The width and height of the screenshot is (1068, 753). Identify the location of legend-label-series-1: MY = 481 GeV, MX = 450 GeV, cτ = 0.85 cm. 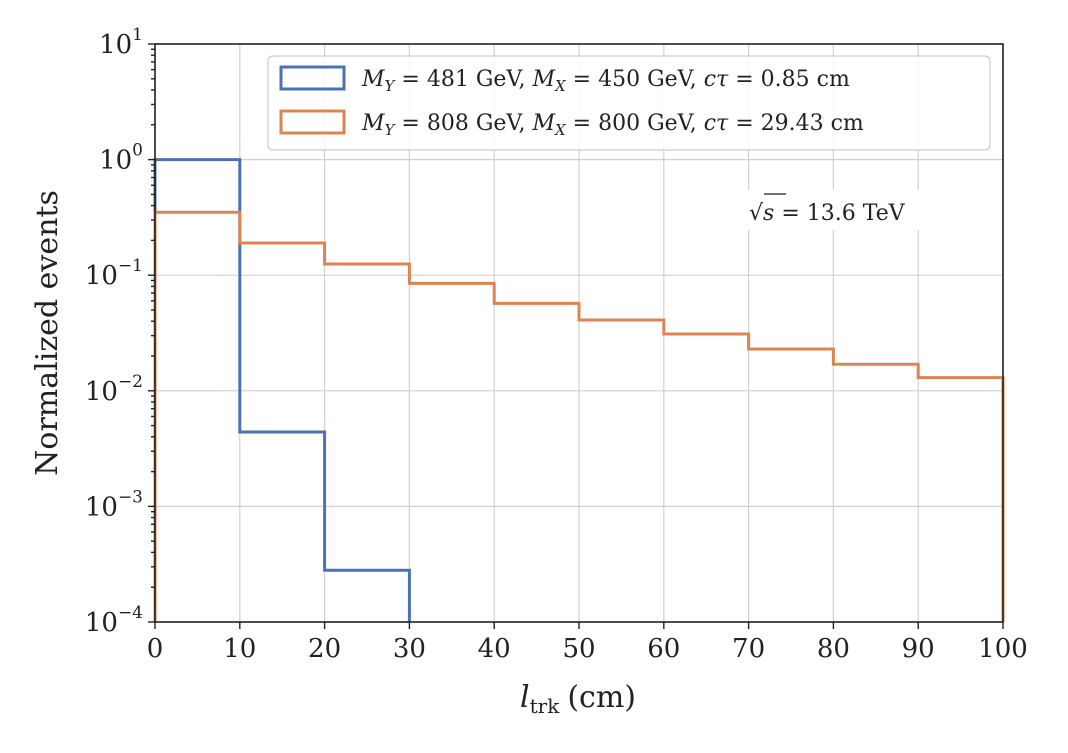
(605, 81).